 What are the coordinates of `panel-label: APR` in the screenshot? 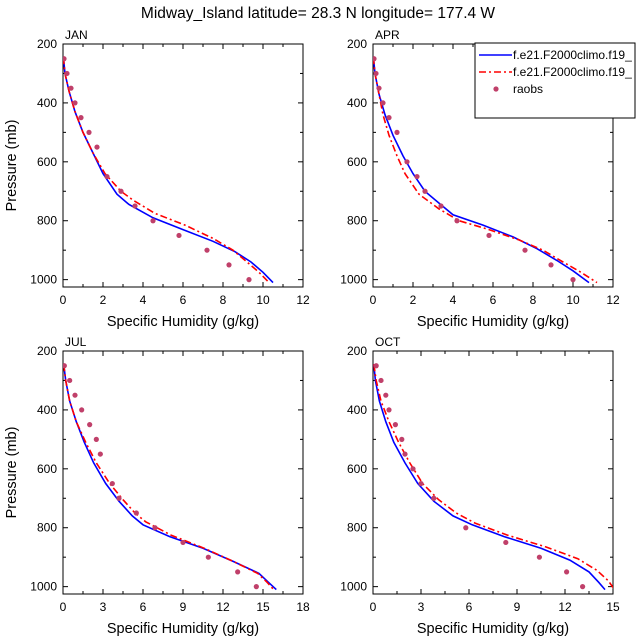 It's located at (387, 35).